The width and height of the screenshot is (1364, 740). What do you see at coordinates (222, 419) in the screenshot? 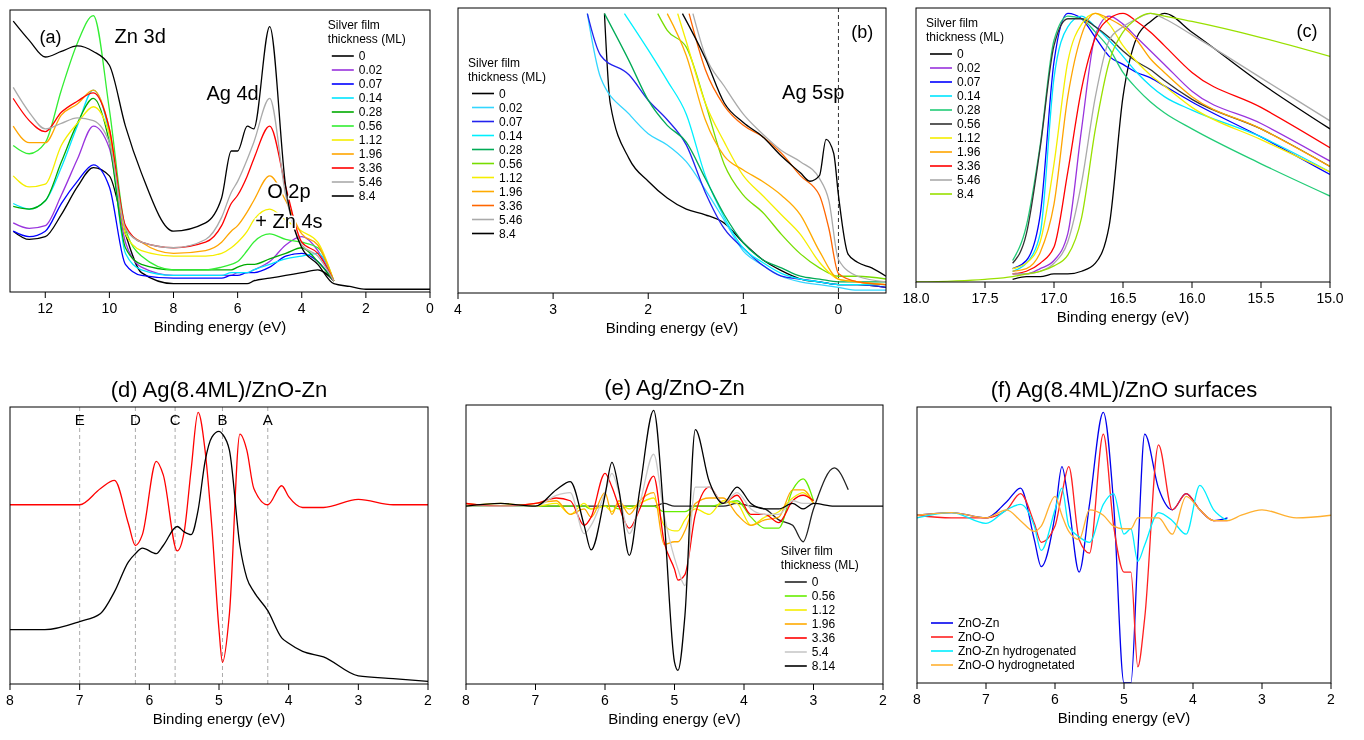
I see `ref-line-label: B` at bounding box center [222, 419].